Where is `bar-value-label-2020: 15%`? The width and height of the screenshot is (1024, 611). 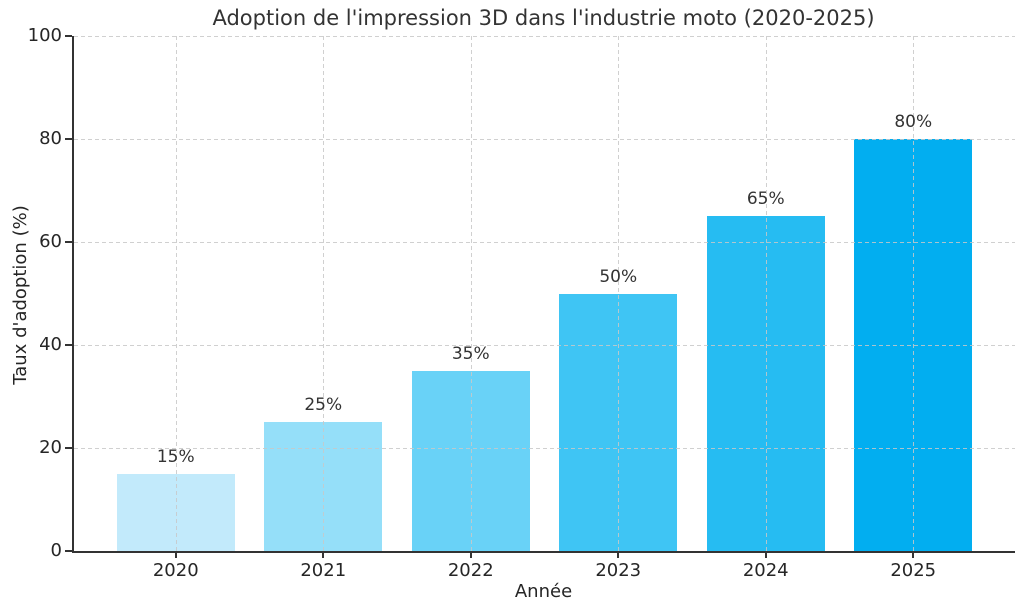
bar-value-label-2020: 15% is located at coordinates (175, 456).